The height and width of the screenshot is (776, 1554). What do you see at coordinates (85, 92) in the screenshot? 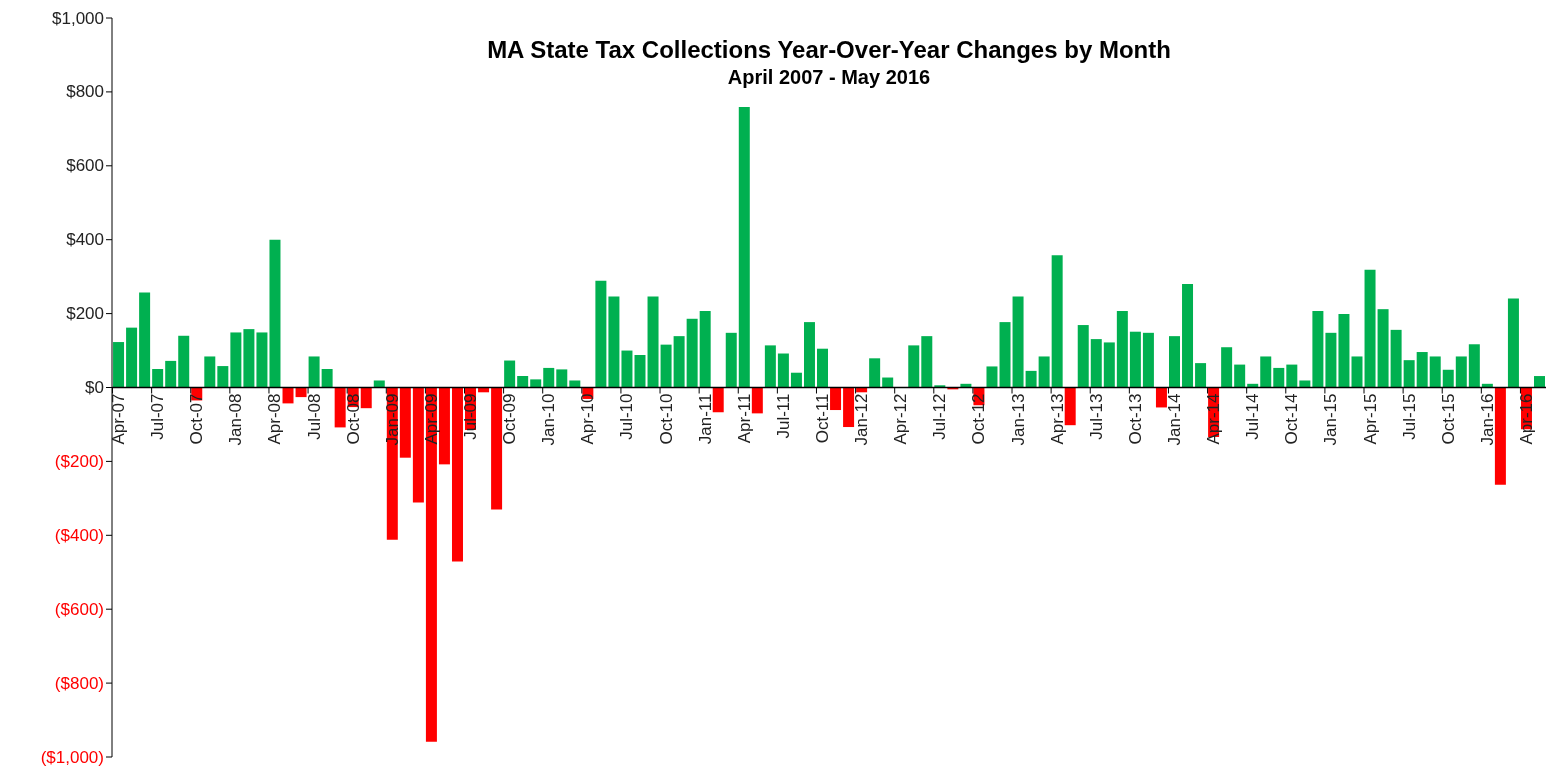
I see `y-tick-label: $800` at bounding box center [85, 92].